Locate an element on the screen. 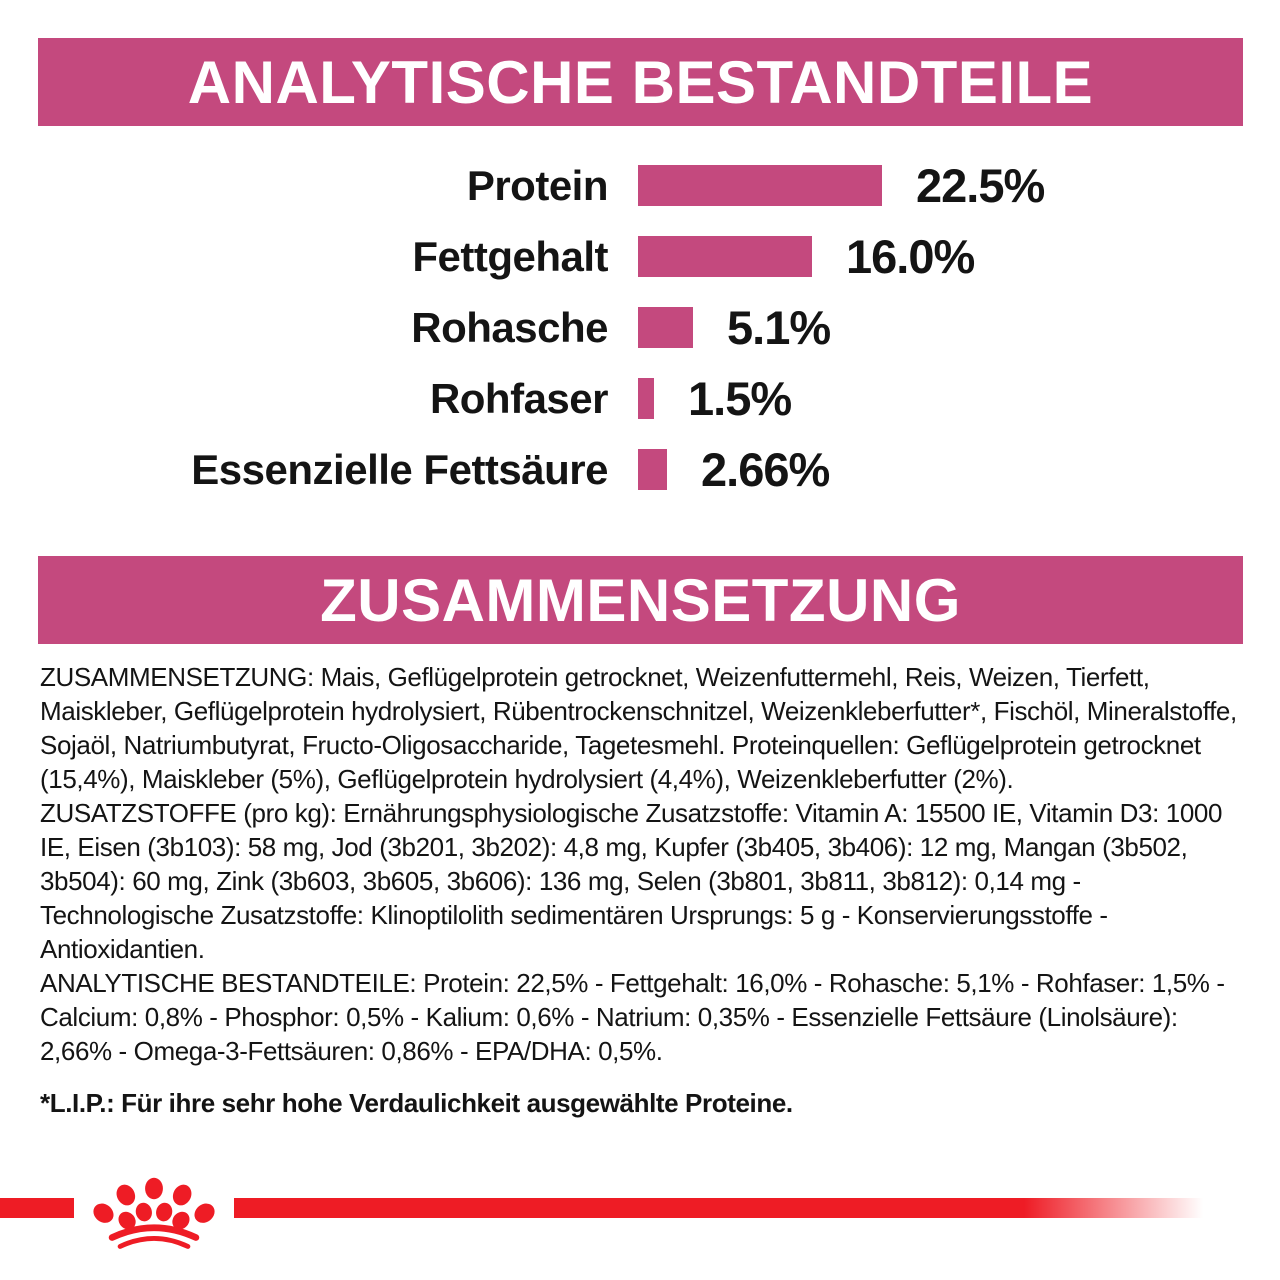 The width and height of the screenshot is (1280, 1280). section-banner-composition: ZUSAMMENSETZUNG is located at coordinates (640, 600).